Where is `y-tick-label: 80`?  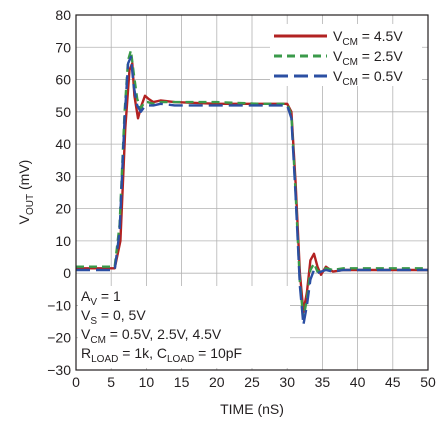
y-tick-label: 80 is located at coordinates (63, 15).